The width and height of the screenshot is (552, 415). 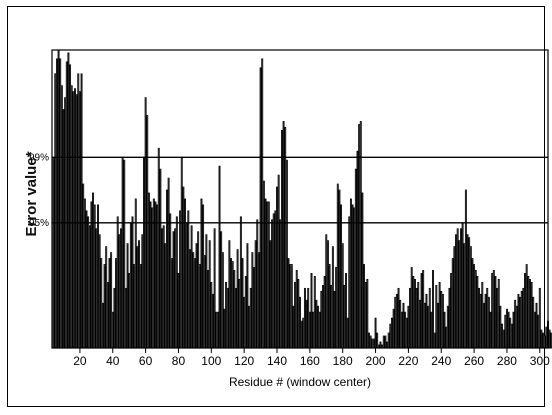 I want to click on x-tick-label: 240, so click(x=441, y=361).